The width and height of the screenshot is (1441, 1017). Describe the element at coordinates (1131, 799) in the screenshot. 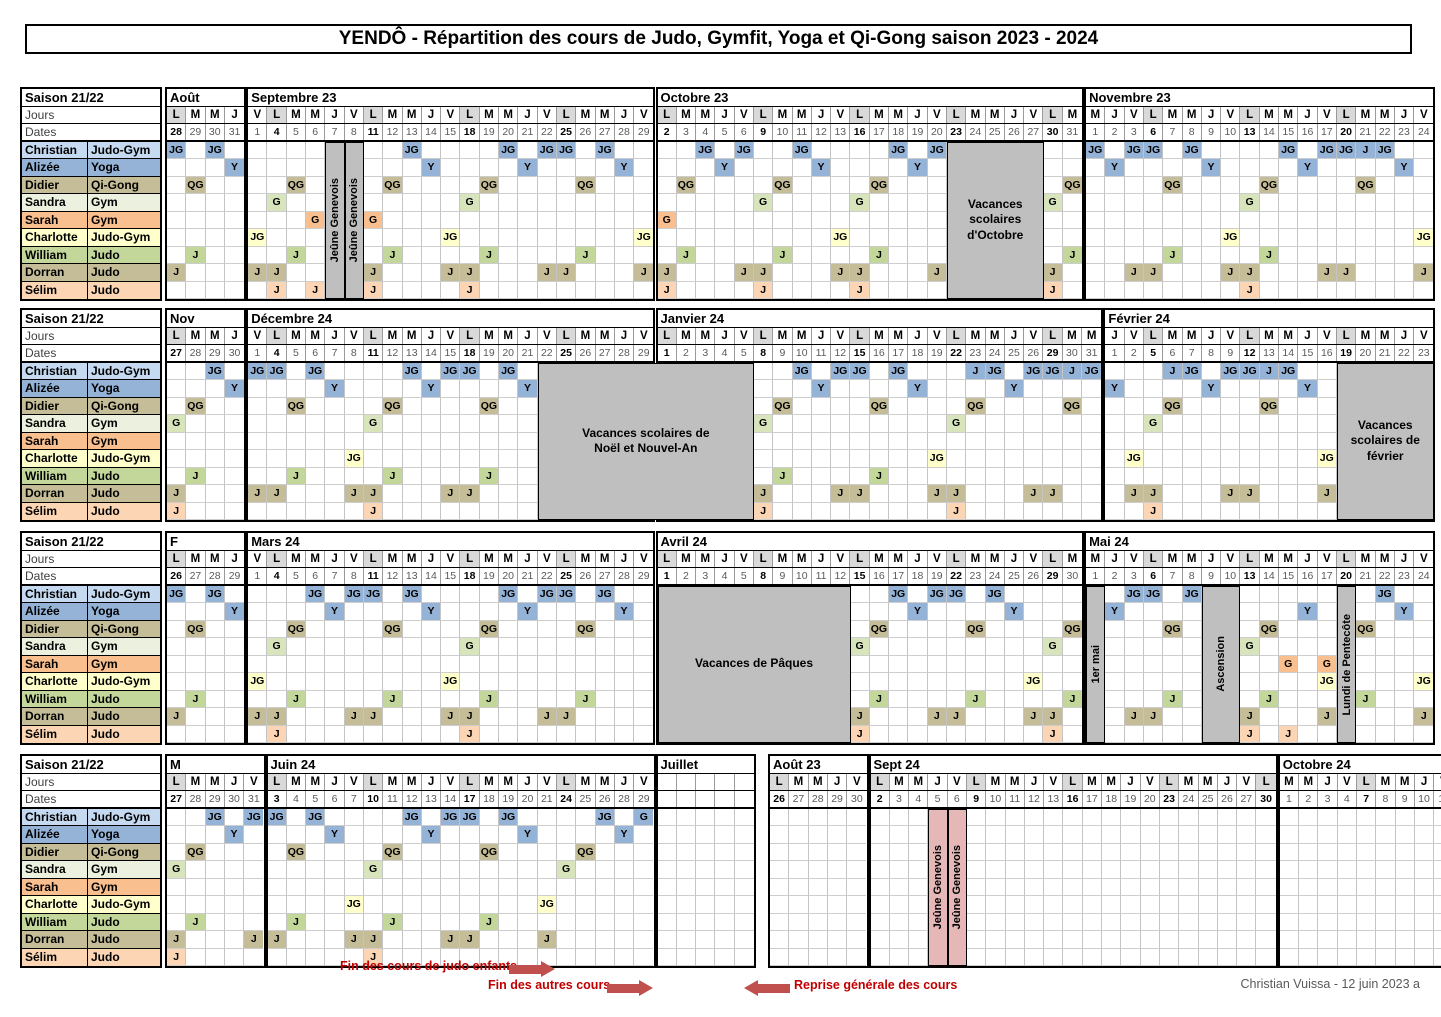

I see `date-cell: 19` at that location.